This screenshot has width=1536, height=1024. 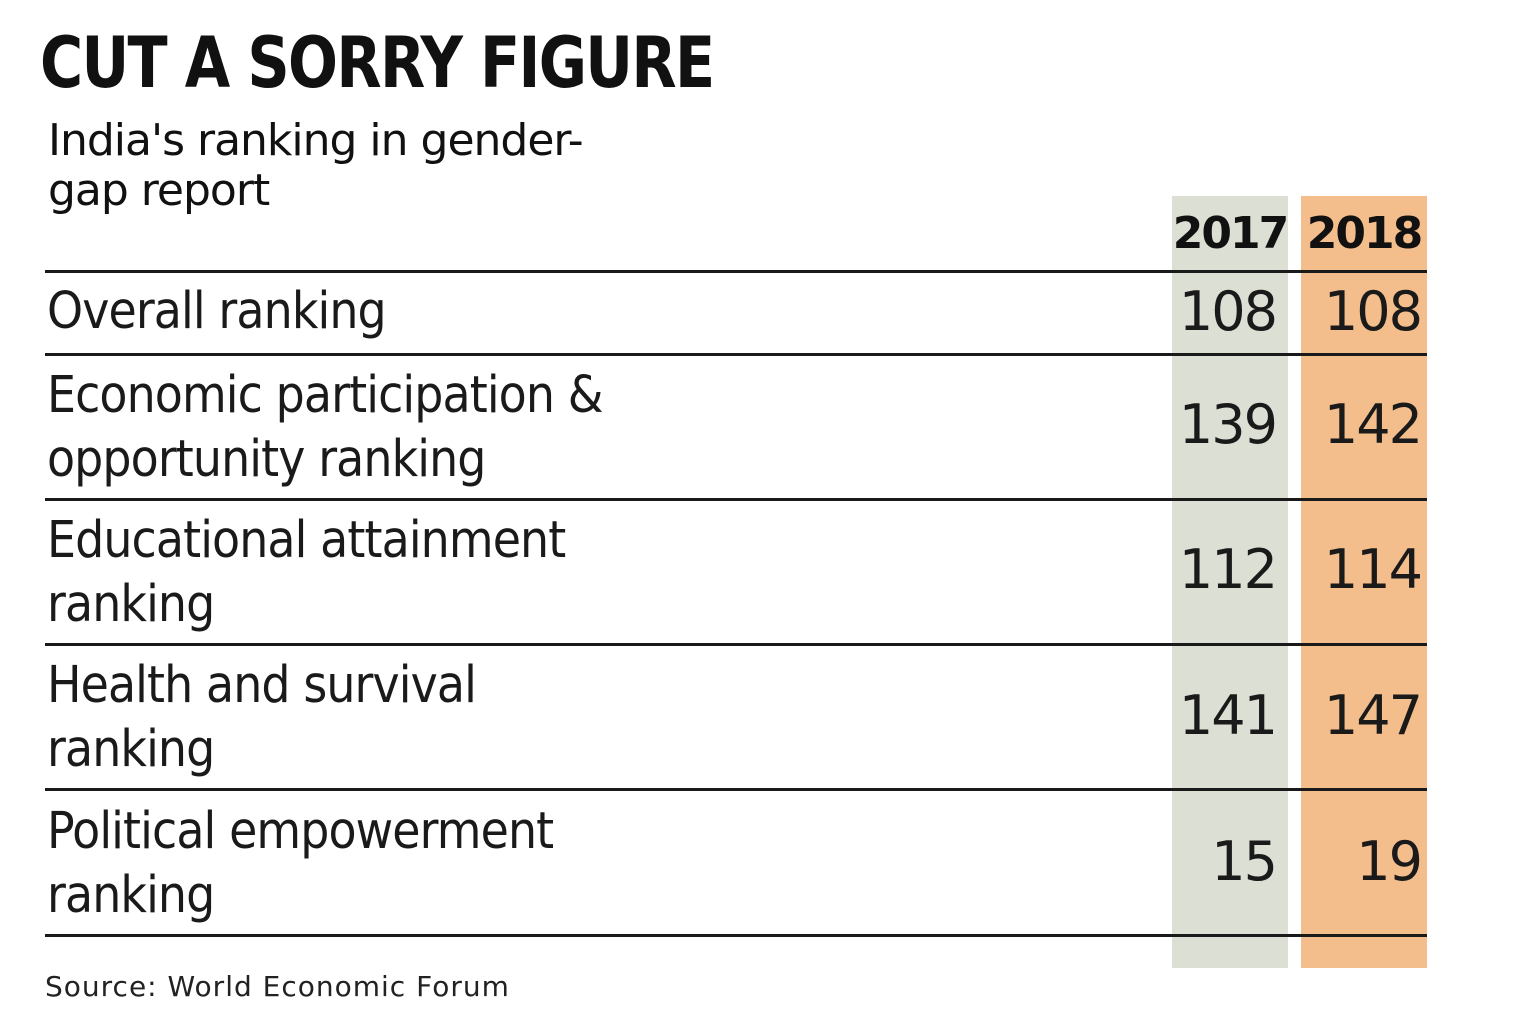 I want to click on cell-economic-2017: 139, so click(x=1228, y=424).